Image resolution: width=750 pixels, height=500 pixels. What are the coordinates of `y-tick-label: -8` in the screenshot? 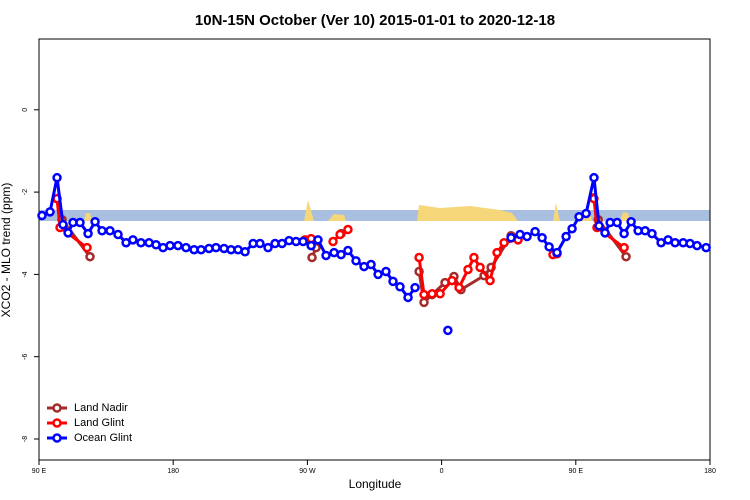 It's located at (25, 439).